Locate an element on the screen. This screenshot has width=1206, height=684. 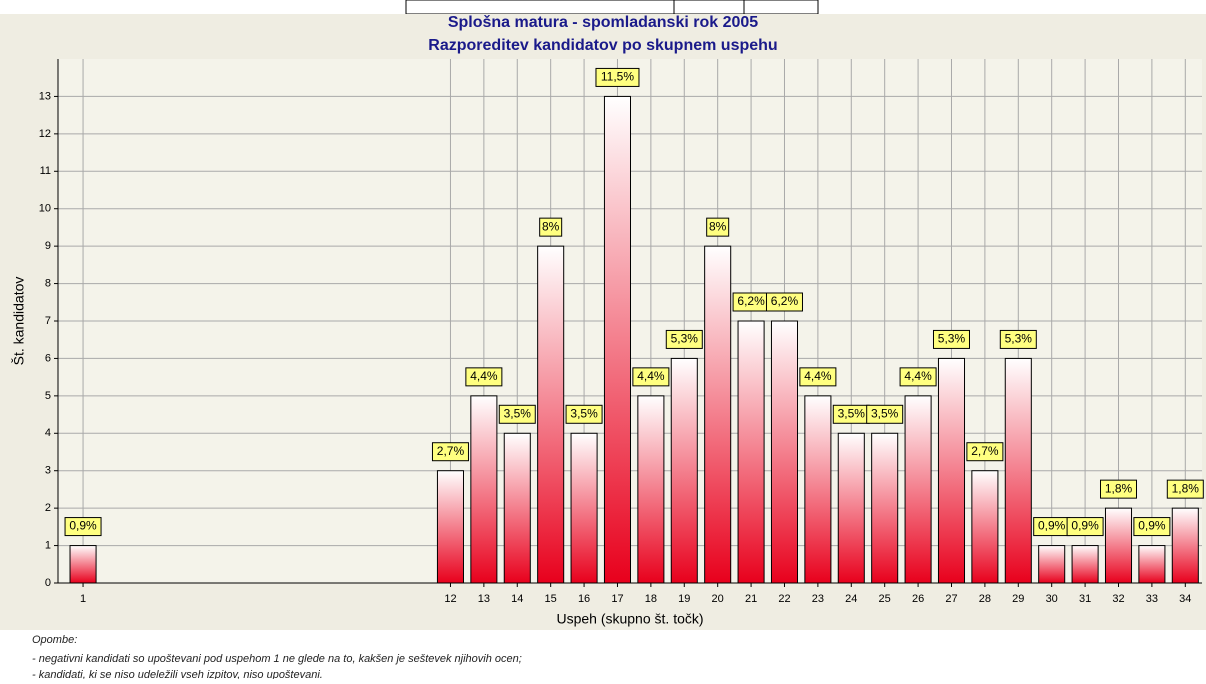
y-tick-label: 13 is located at coordinates (45, 96).